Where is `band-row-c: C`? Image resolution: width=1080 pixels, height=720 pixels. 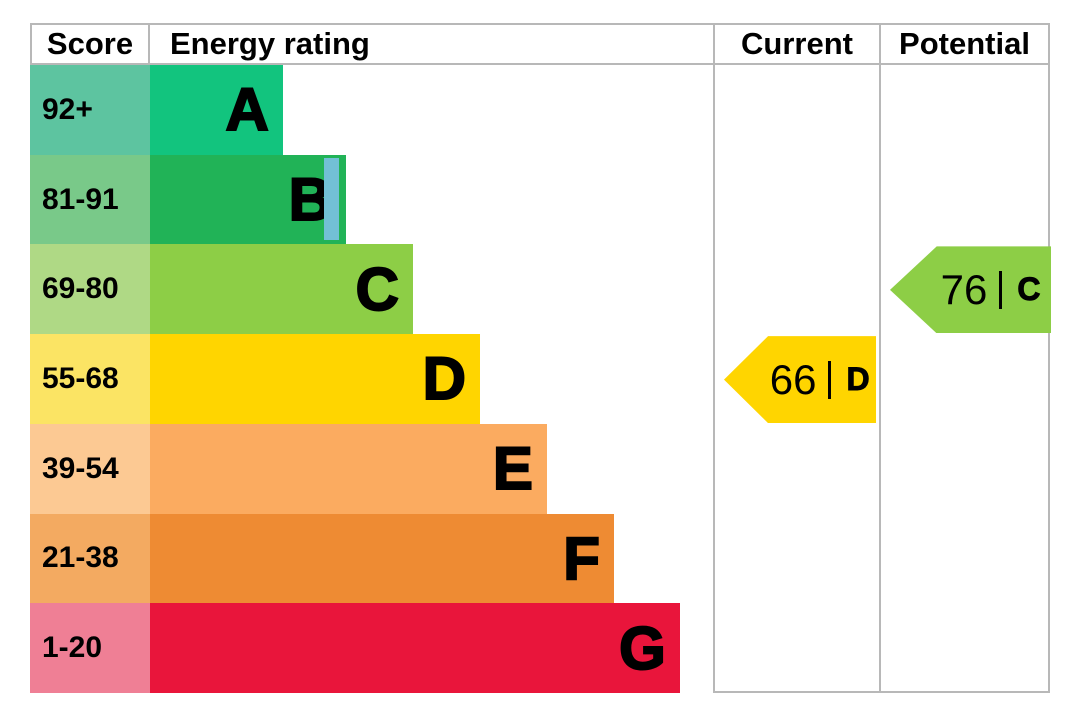 band-row-c: C is located at coordinates (431, 289).